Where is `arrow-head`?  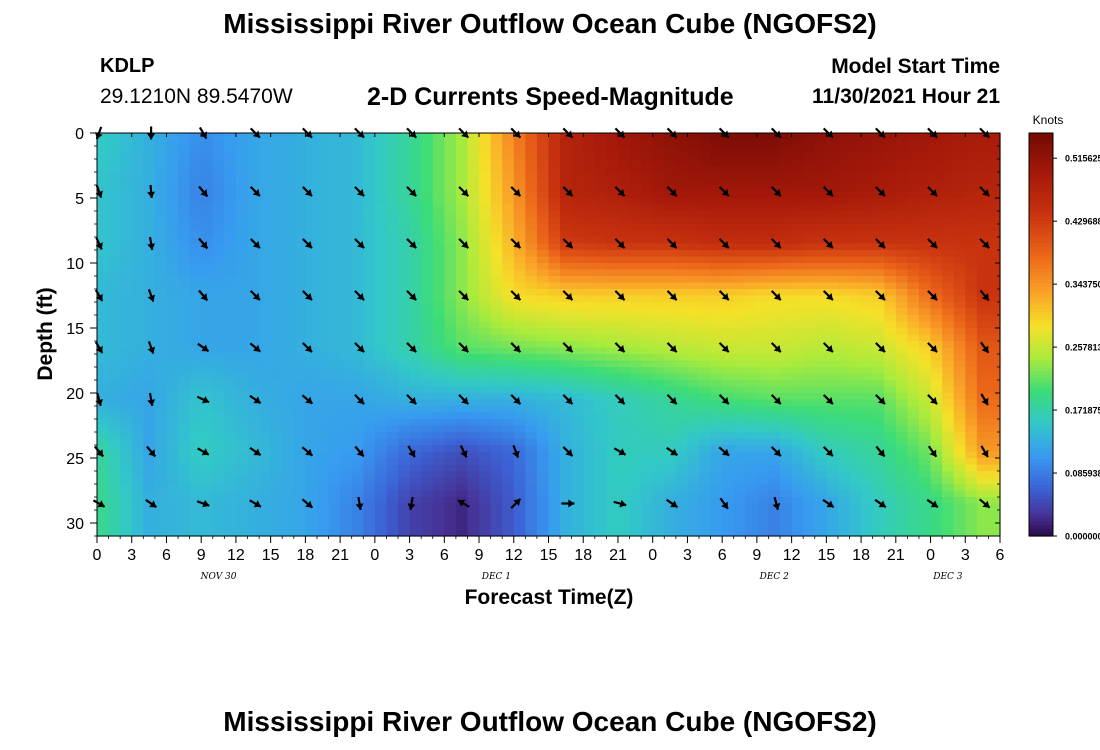 arrow-head is located at coordinates (829, 245).